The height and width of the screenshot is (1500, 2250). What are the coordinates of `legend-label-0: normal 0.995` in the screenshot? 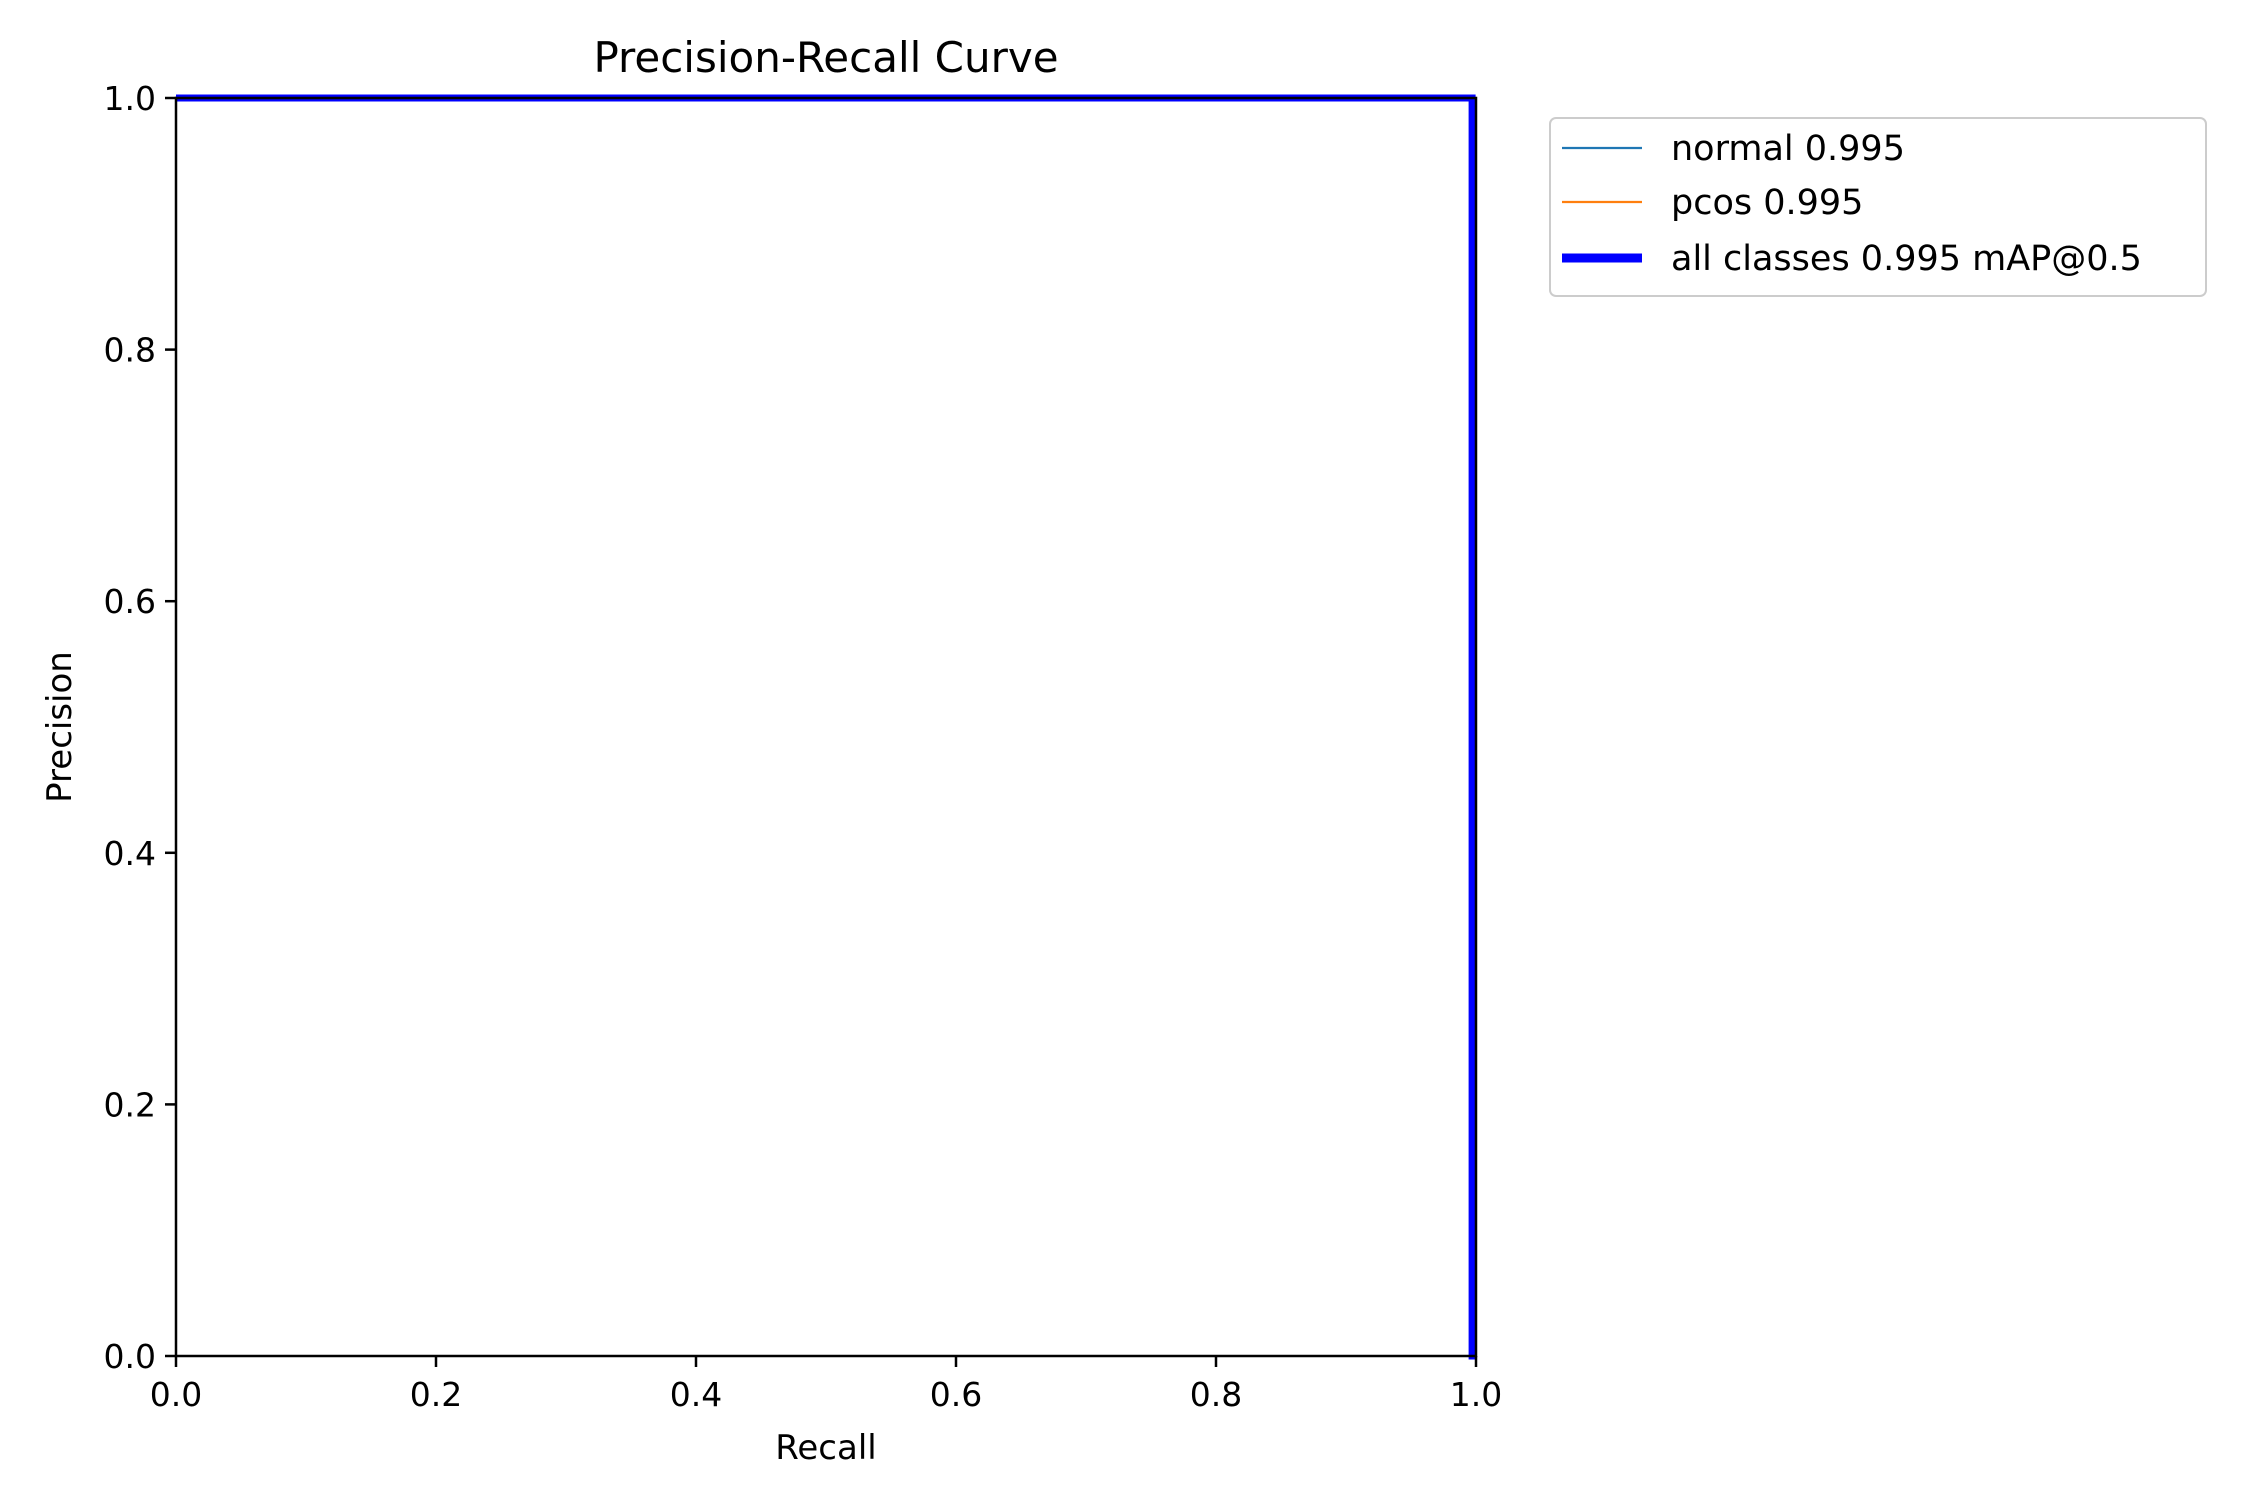 It's located at (1788, 149).